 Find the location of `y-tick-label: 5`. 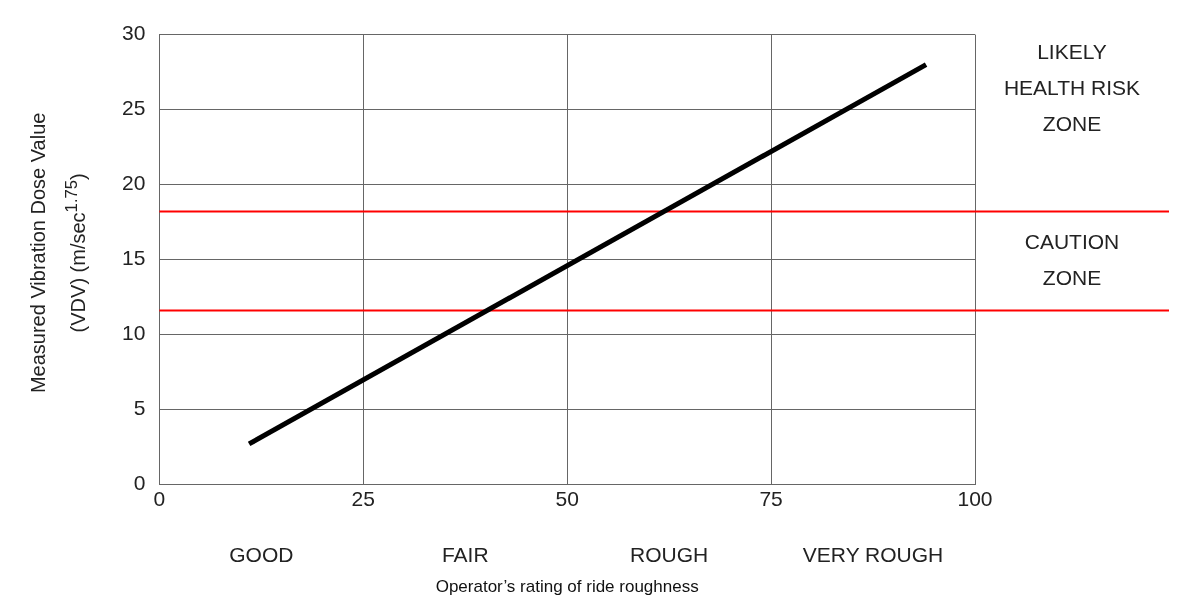

y-tick-label: 5 is located at coordinates (139, 408).